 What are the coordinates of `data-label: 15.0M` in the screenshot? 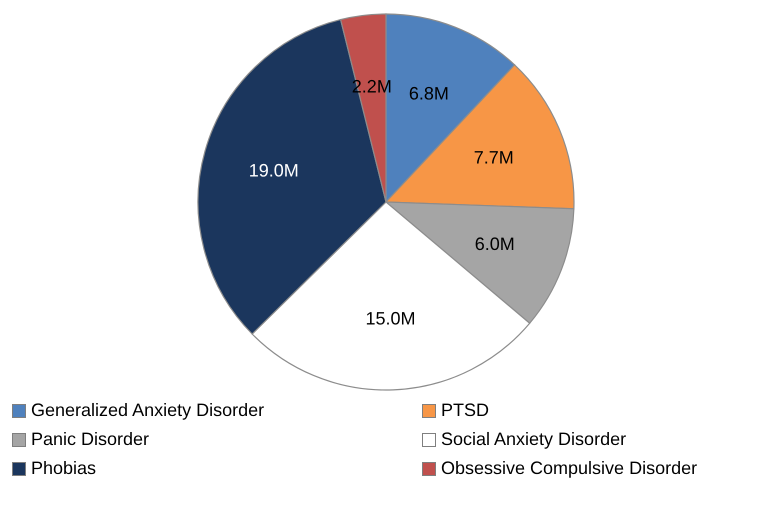 It's located at (391, 318).